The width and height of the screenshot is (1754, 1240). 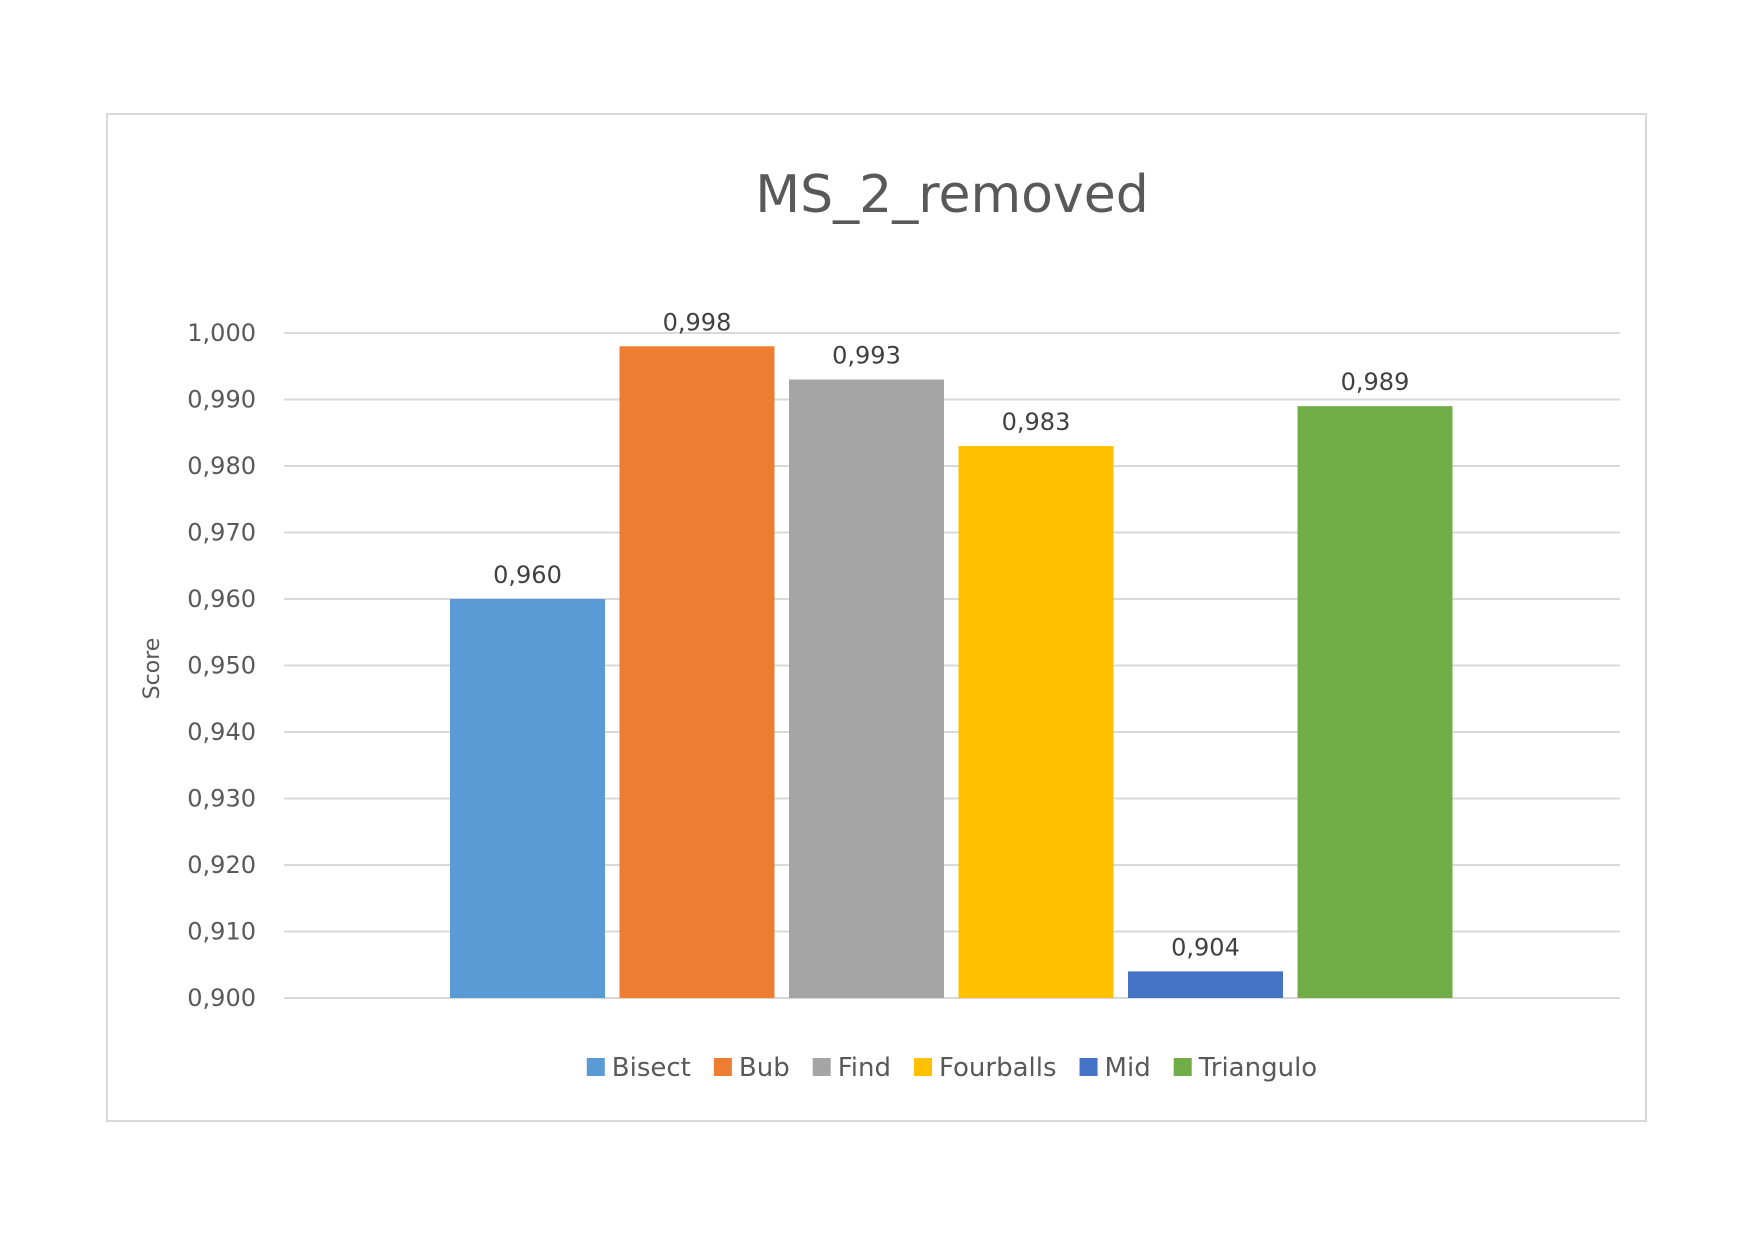 I want to click on bar-bub, so click(x=697, y=672).